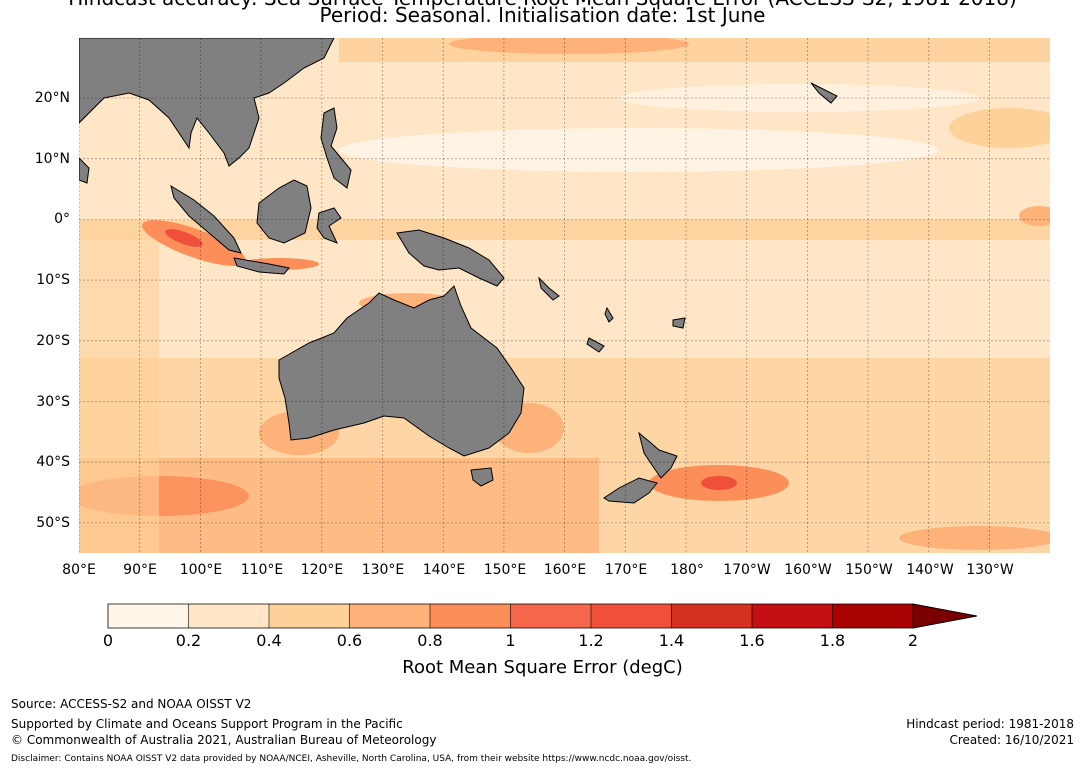 The height and width of the screenshot is (770, 1085). Describe the element at coordinates (79, 570) in the screenshot. I see `lon-label-80e: 80°E` at that location.